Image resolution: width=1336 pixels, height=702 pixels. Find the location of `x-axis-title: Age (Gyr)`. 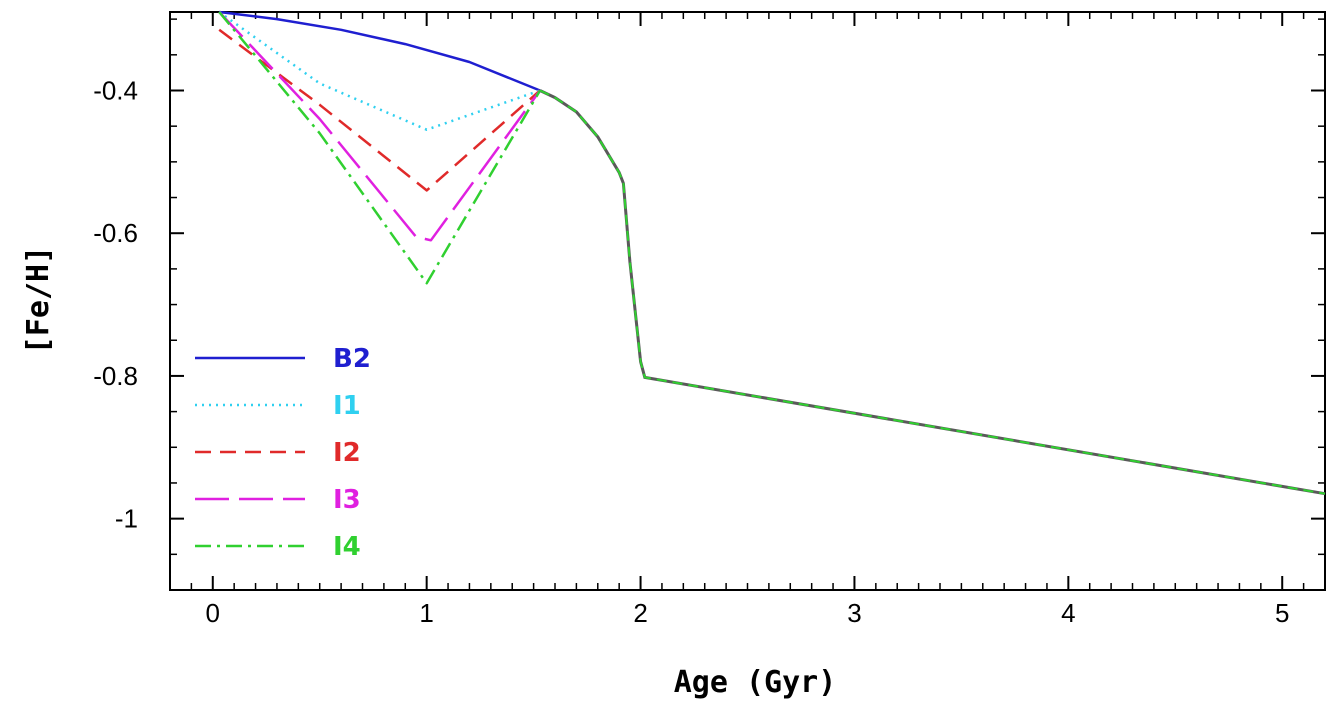

x-axis-title: Age (Gyr) is located at coordinates (755, 682).